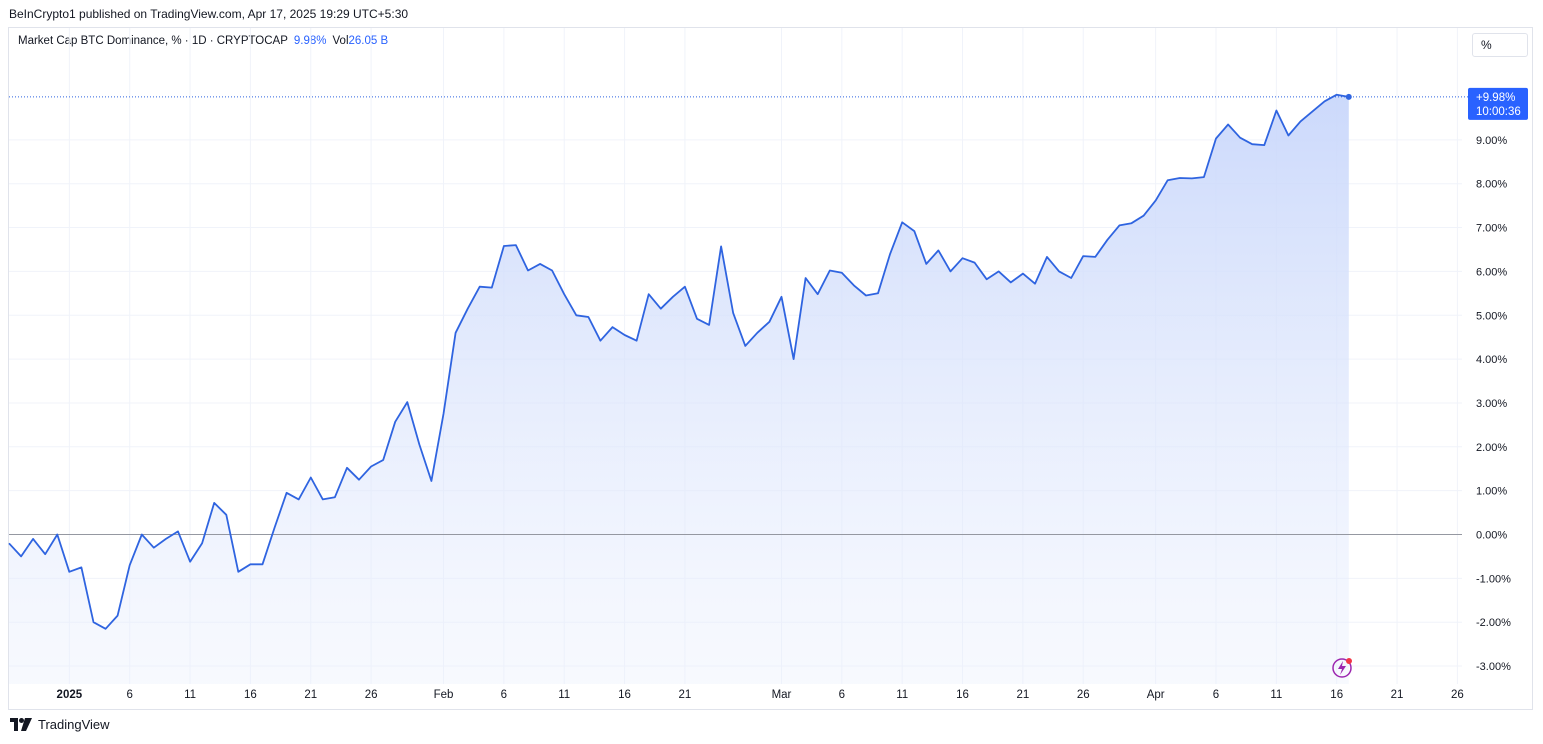  I want to click on tradingview-logo: TradingView, so click(60, 724).